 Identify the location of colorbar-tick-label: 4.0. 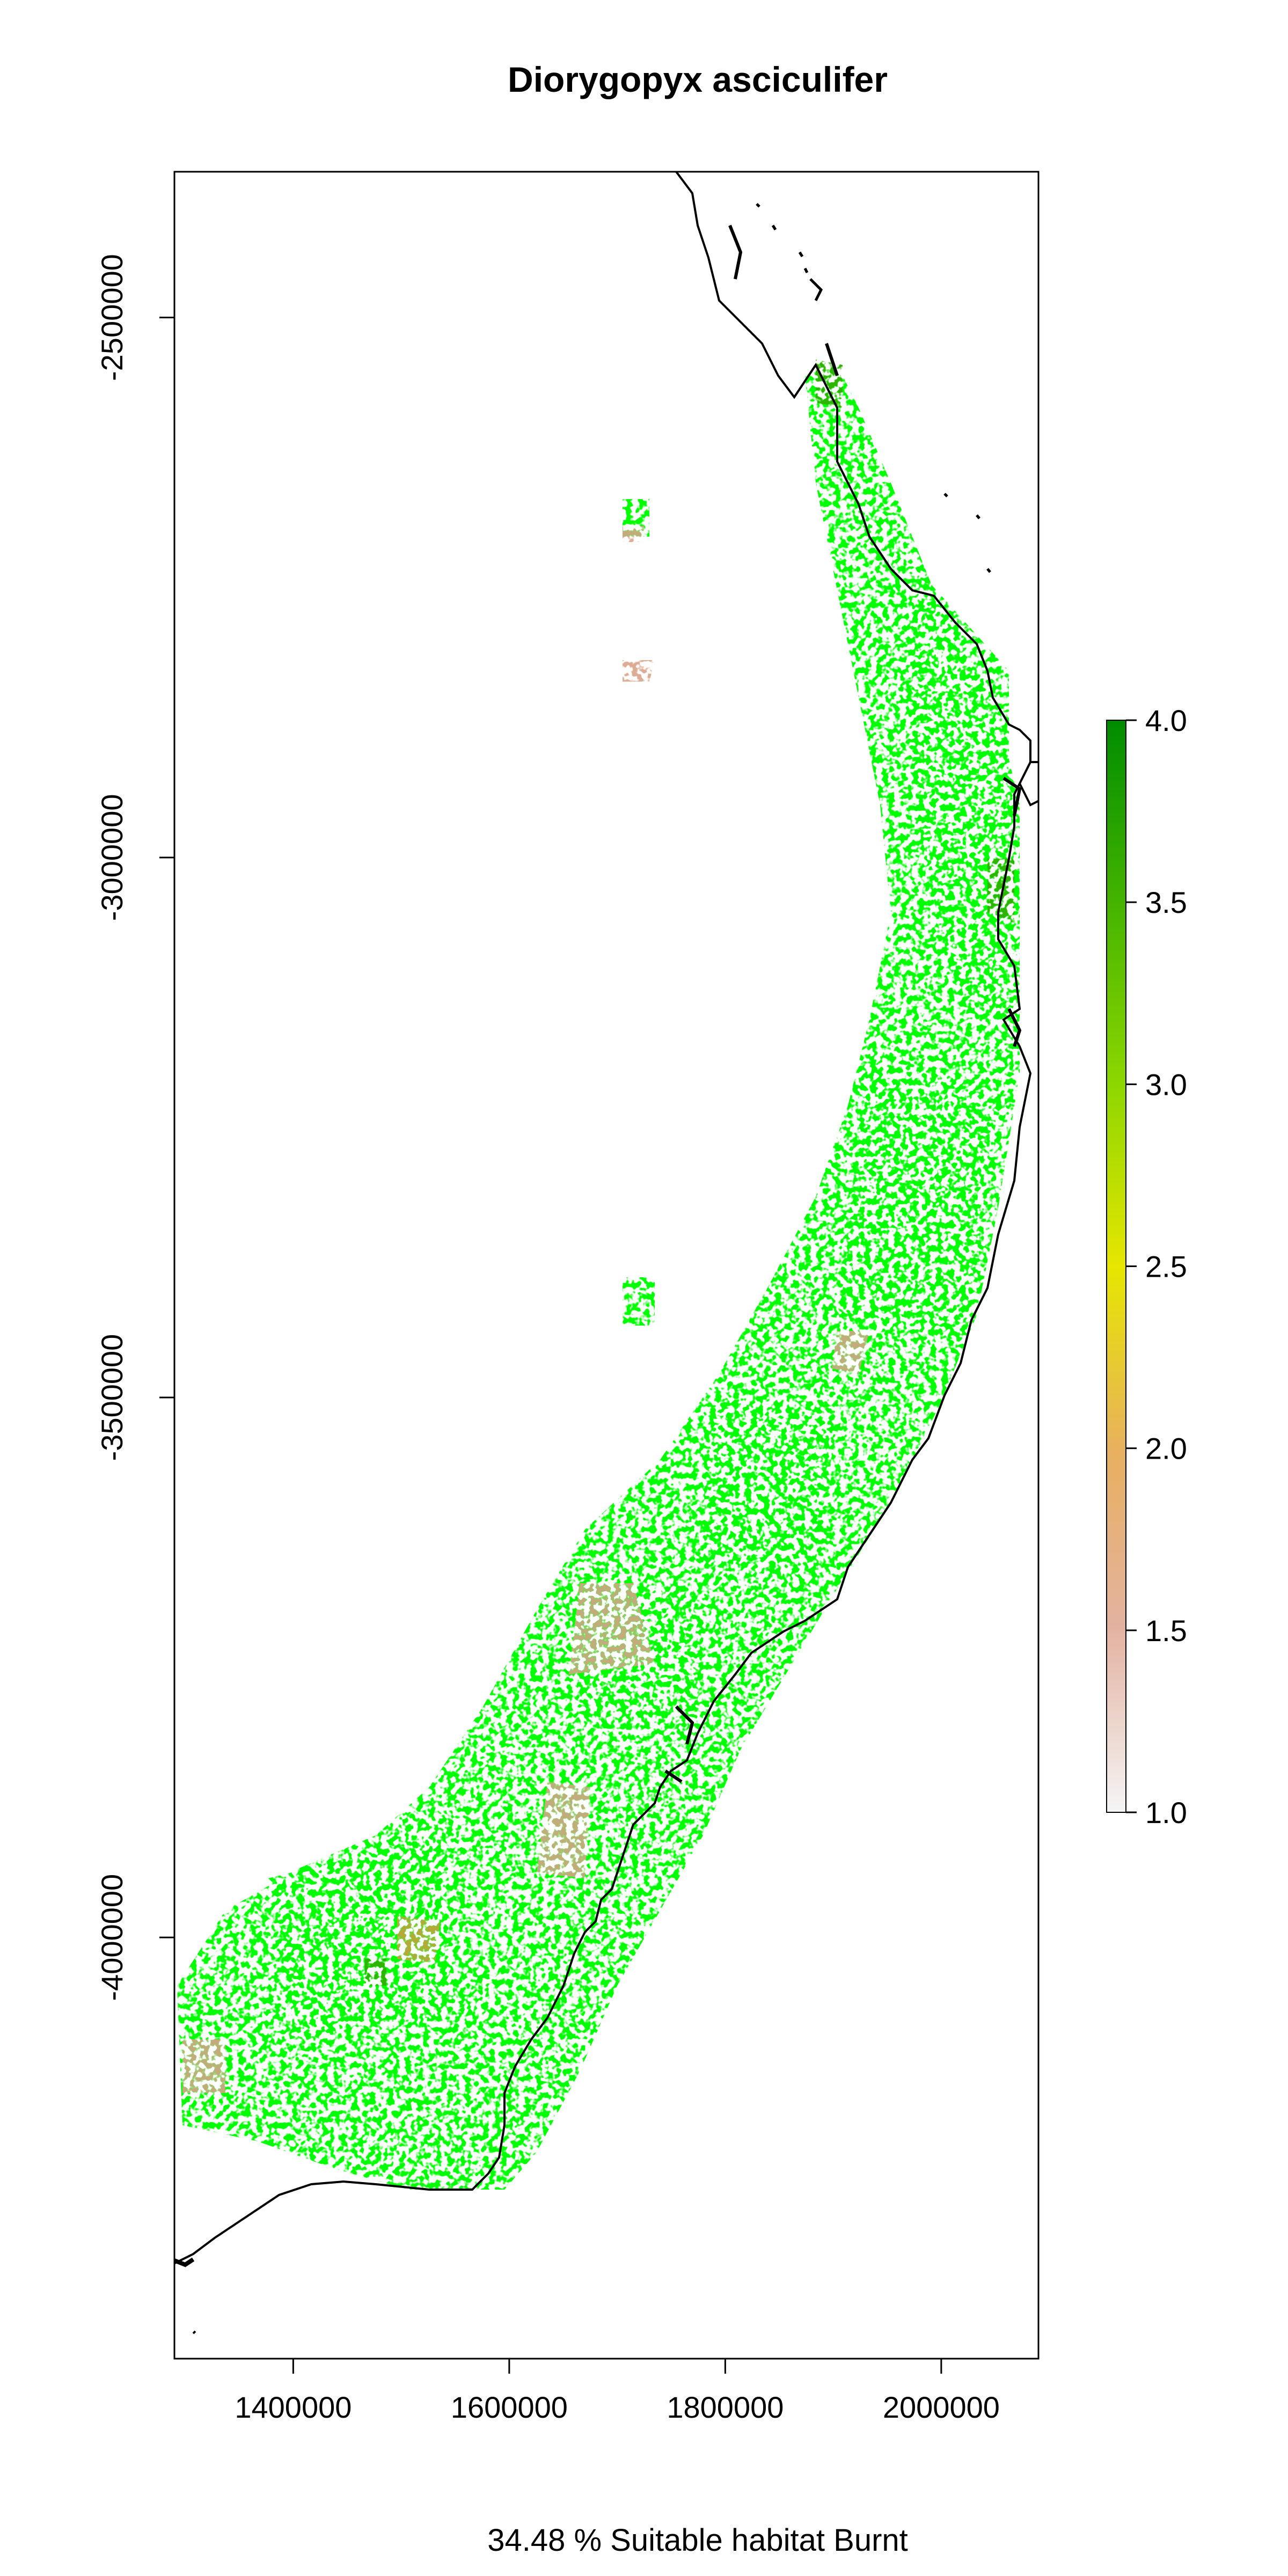
(1166, 720).